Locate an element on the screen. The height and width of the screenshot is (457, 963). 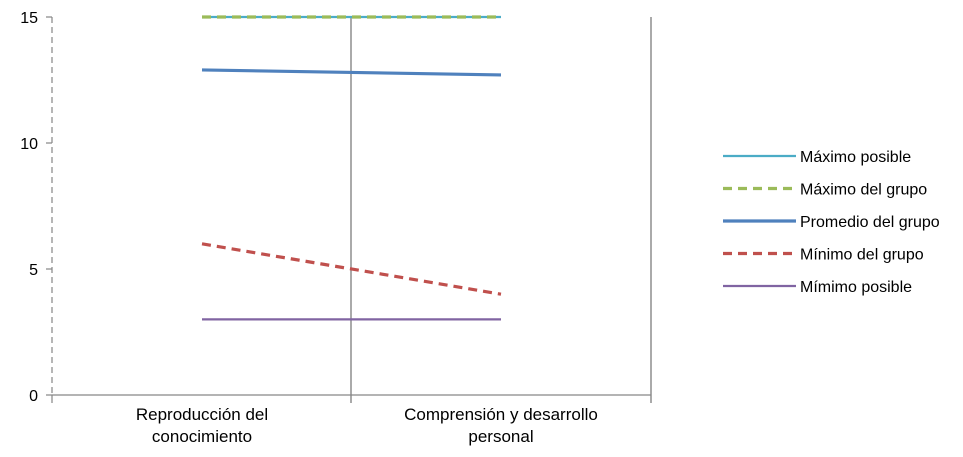
legend-label: Promedio del grupo is located at coordinates (870, 222).